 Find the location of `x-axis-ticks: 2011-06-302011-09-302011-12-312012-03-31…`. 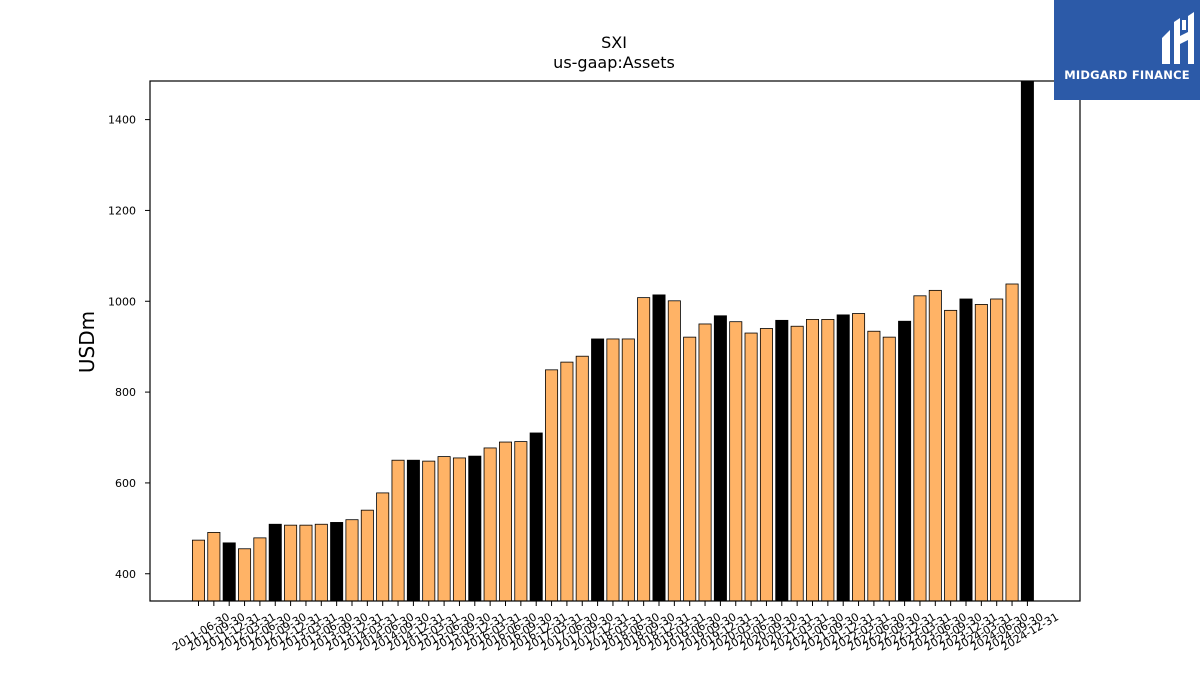

x-axis-ticks: 2011-06-302011-09-302011-12-312012-03-31… is located at coordinates (615, 627).